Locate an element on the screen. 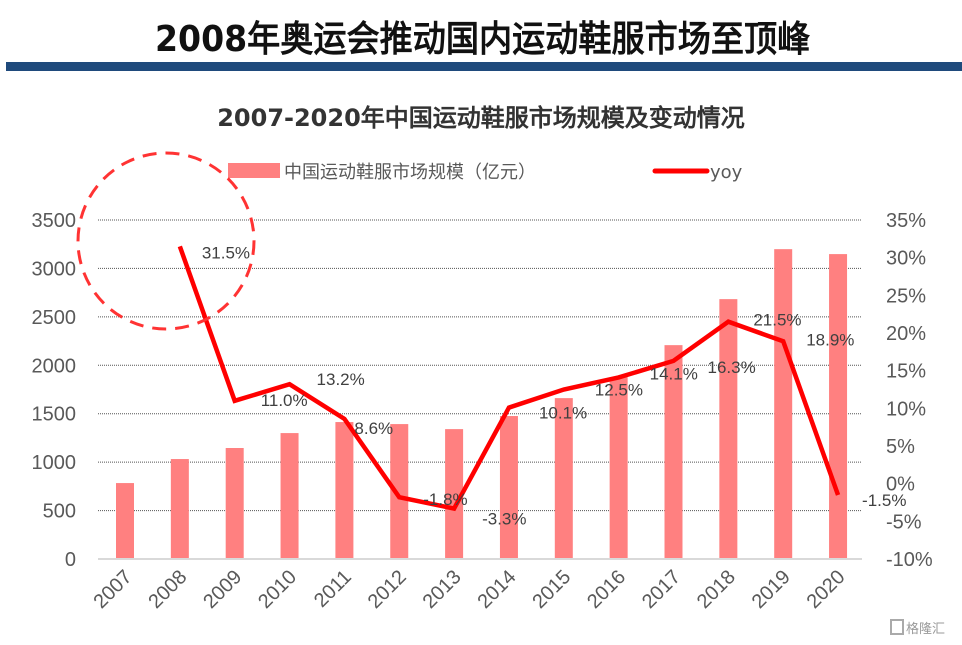  bar-2009 is located at coordinates (234, 503).